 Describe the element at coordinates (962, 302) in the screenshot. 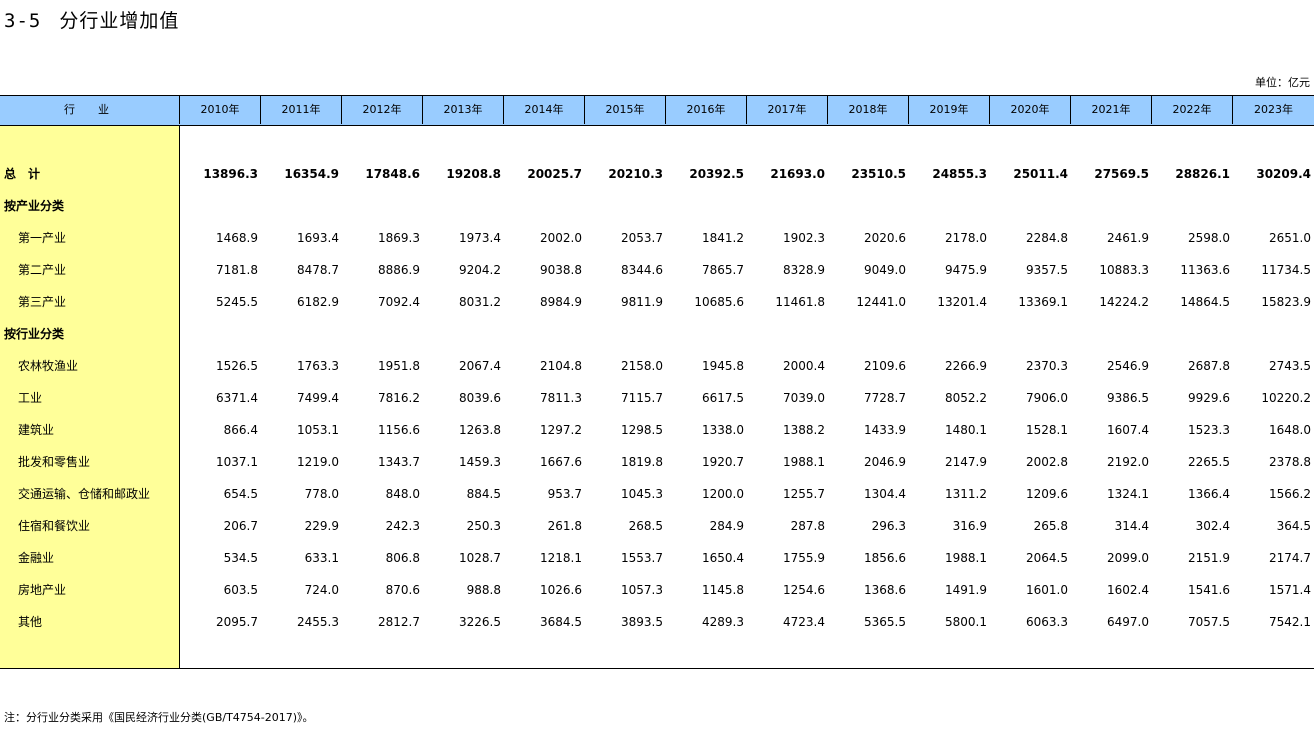

I see `table-cell: 13201.4` at that location.